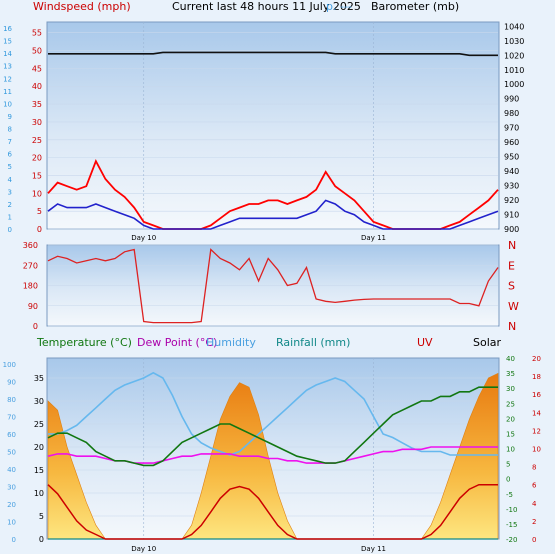  Describe the element at coordinates (7, 79) in the screenshot. I see `wind-blue-tick: 12` at that location.